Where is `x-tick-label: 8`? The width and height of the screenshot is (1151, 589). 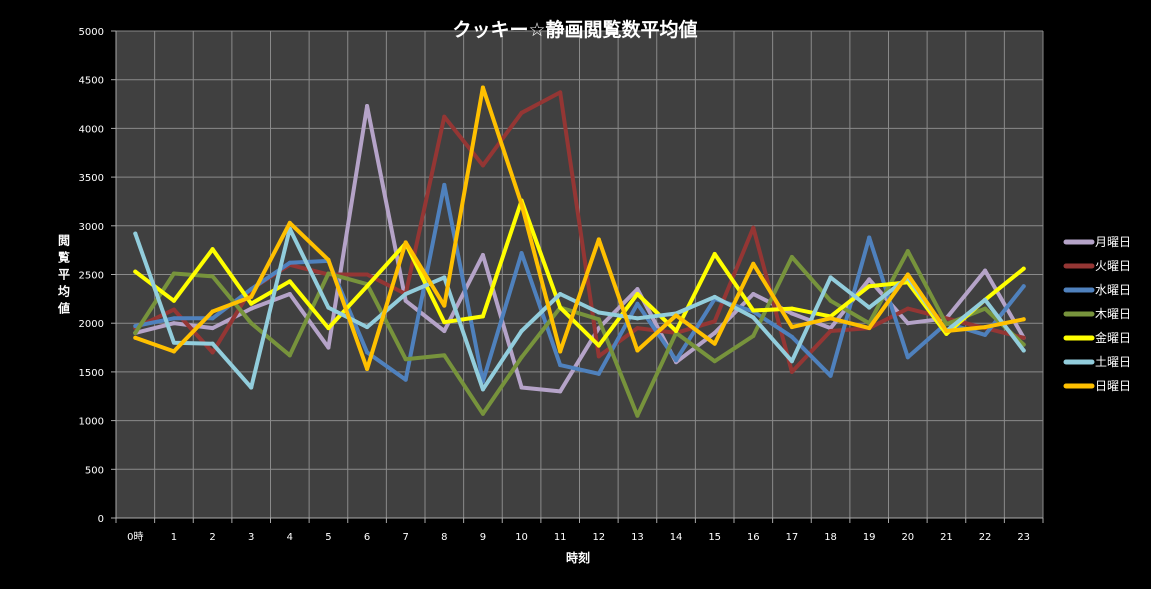 x-tick-label: 8 is located at coordinates (444, 537).